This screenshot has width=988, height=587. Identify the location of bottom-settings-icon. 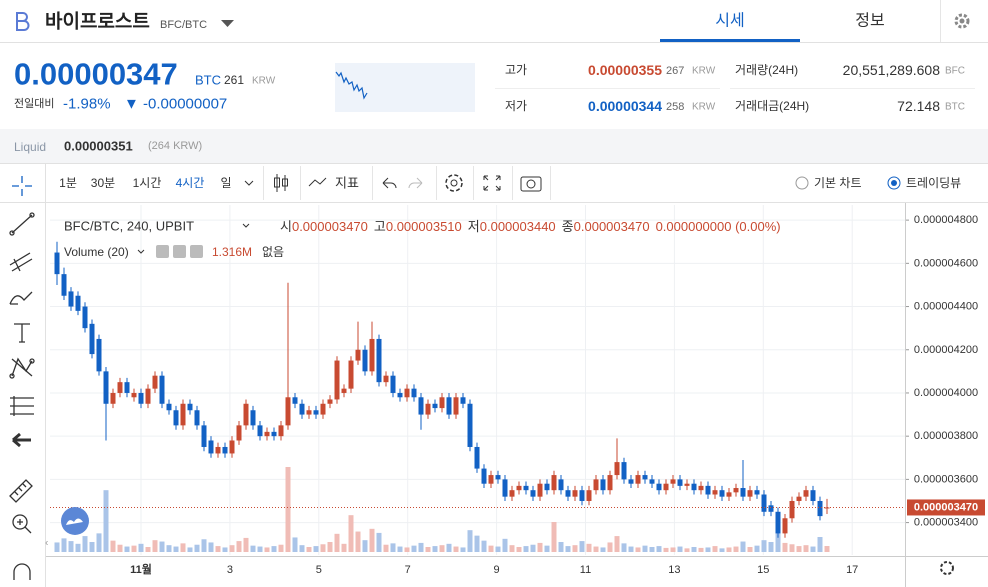
(947, 568).